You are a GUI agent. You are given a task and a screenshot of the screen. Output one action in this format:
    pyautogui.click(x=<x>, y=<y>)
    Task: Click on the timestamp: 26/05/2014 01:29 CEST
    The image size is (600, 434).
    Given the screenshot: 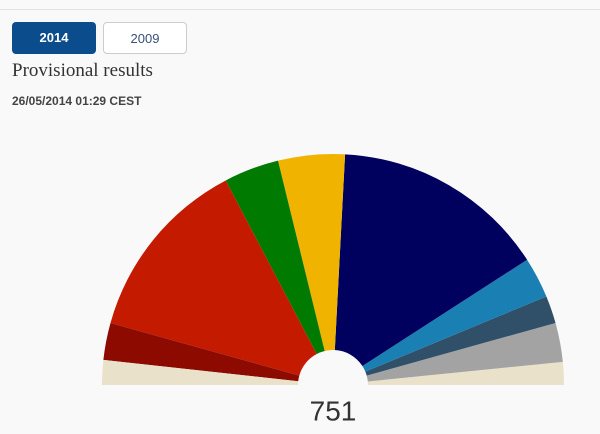 What is the action you would take?
    pyautogui.click(x=77, y=101)
    